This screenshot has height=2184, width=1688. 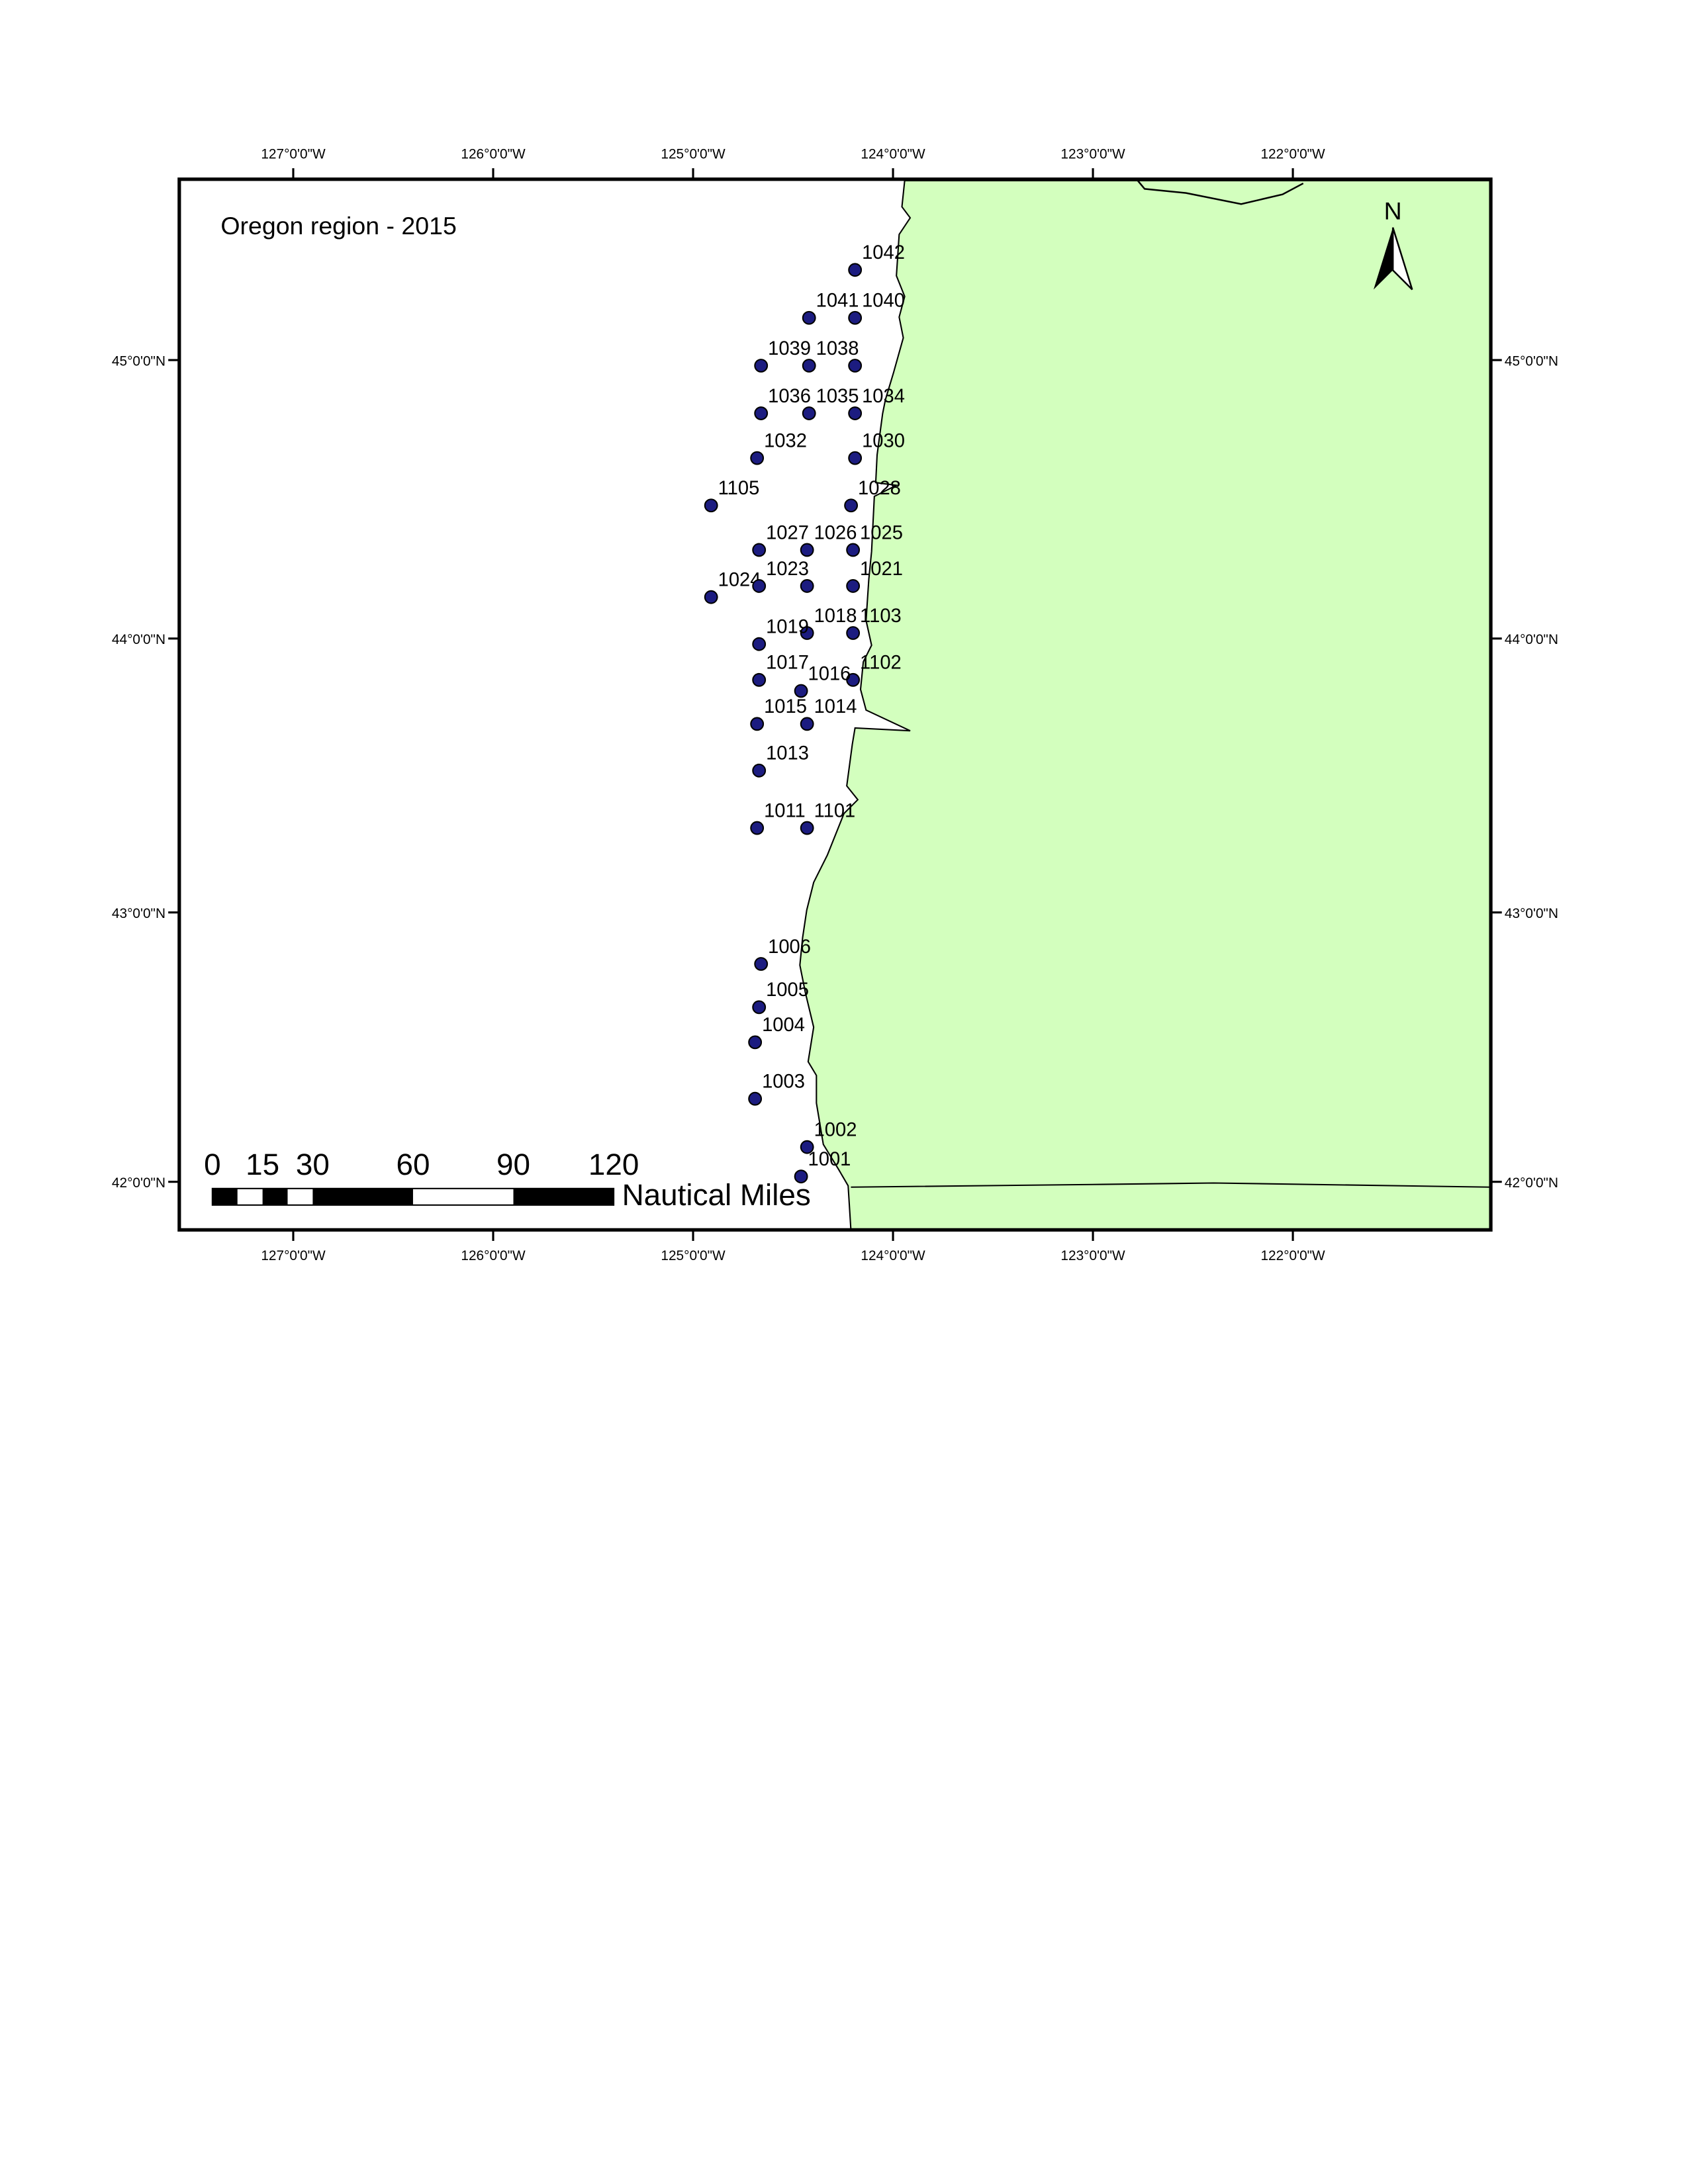 What do you see at coordinates (881, 569) in the screenshot?
I see `station-label: 1021` at bounding box center [881, 569].